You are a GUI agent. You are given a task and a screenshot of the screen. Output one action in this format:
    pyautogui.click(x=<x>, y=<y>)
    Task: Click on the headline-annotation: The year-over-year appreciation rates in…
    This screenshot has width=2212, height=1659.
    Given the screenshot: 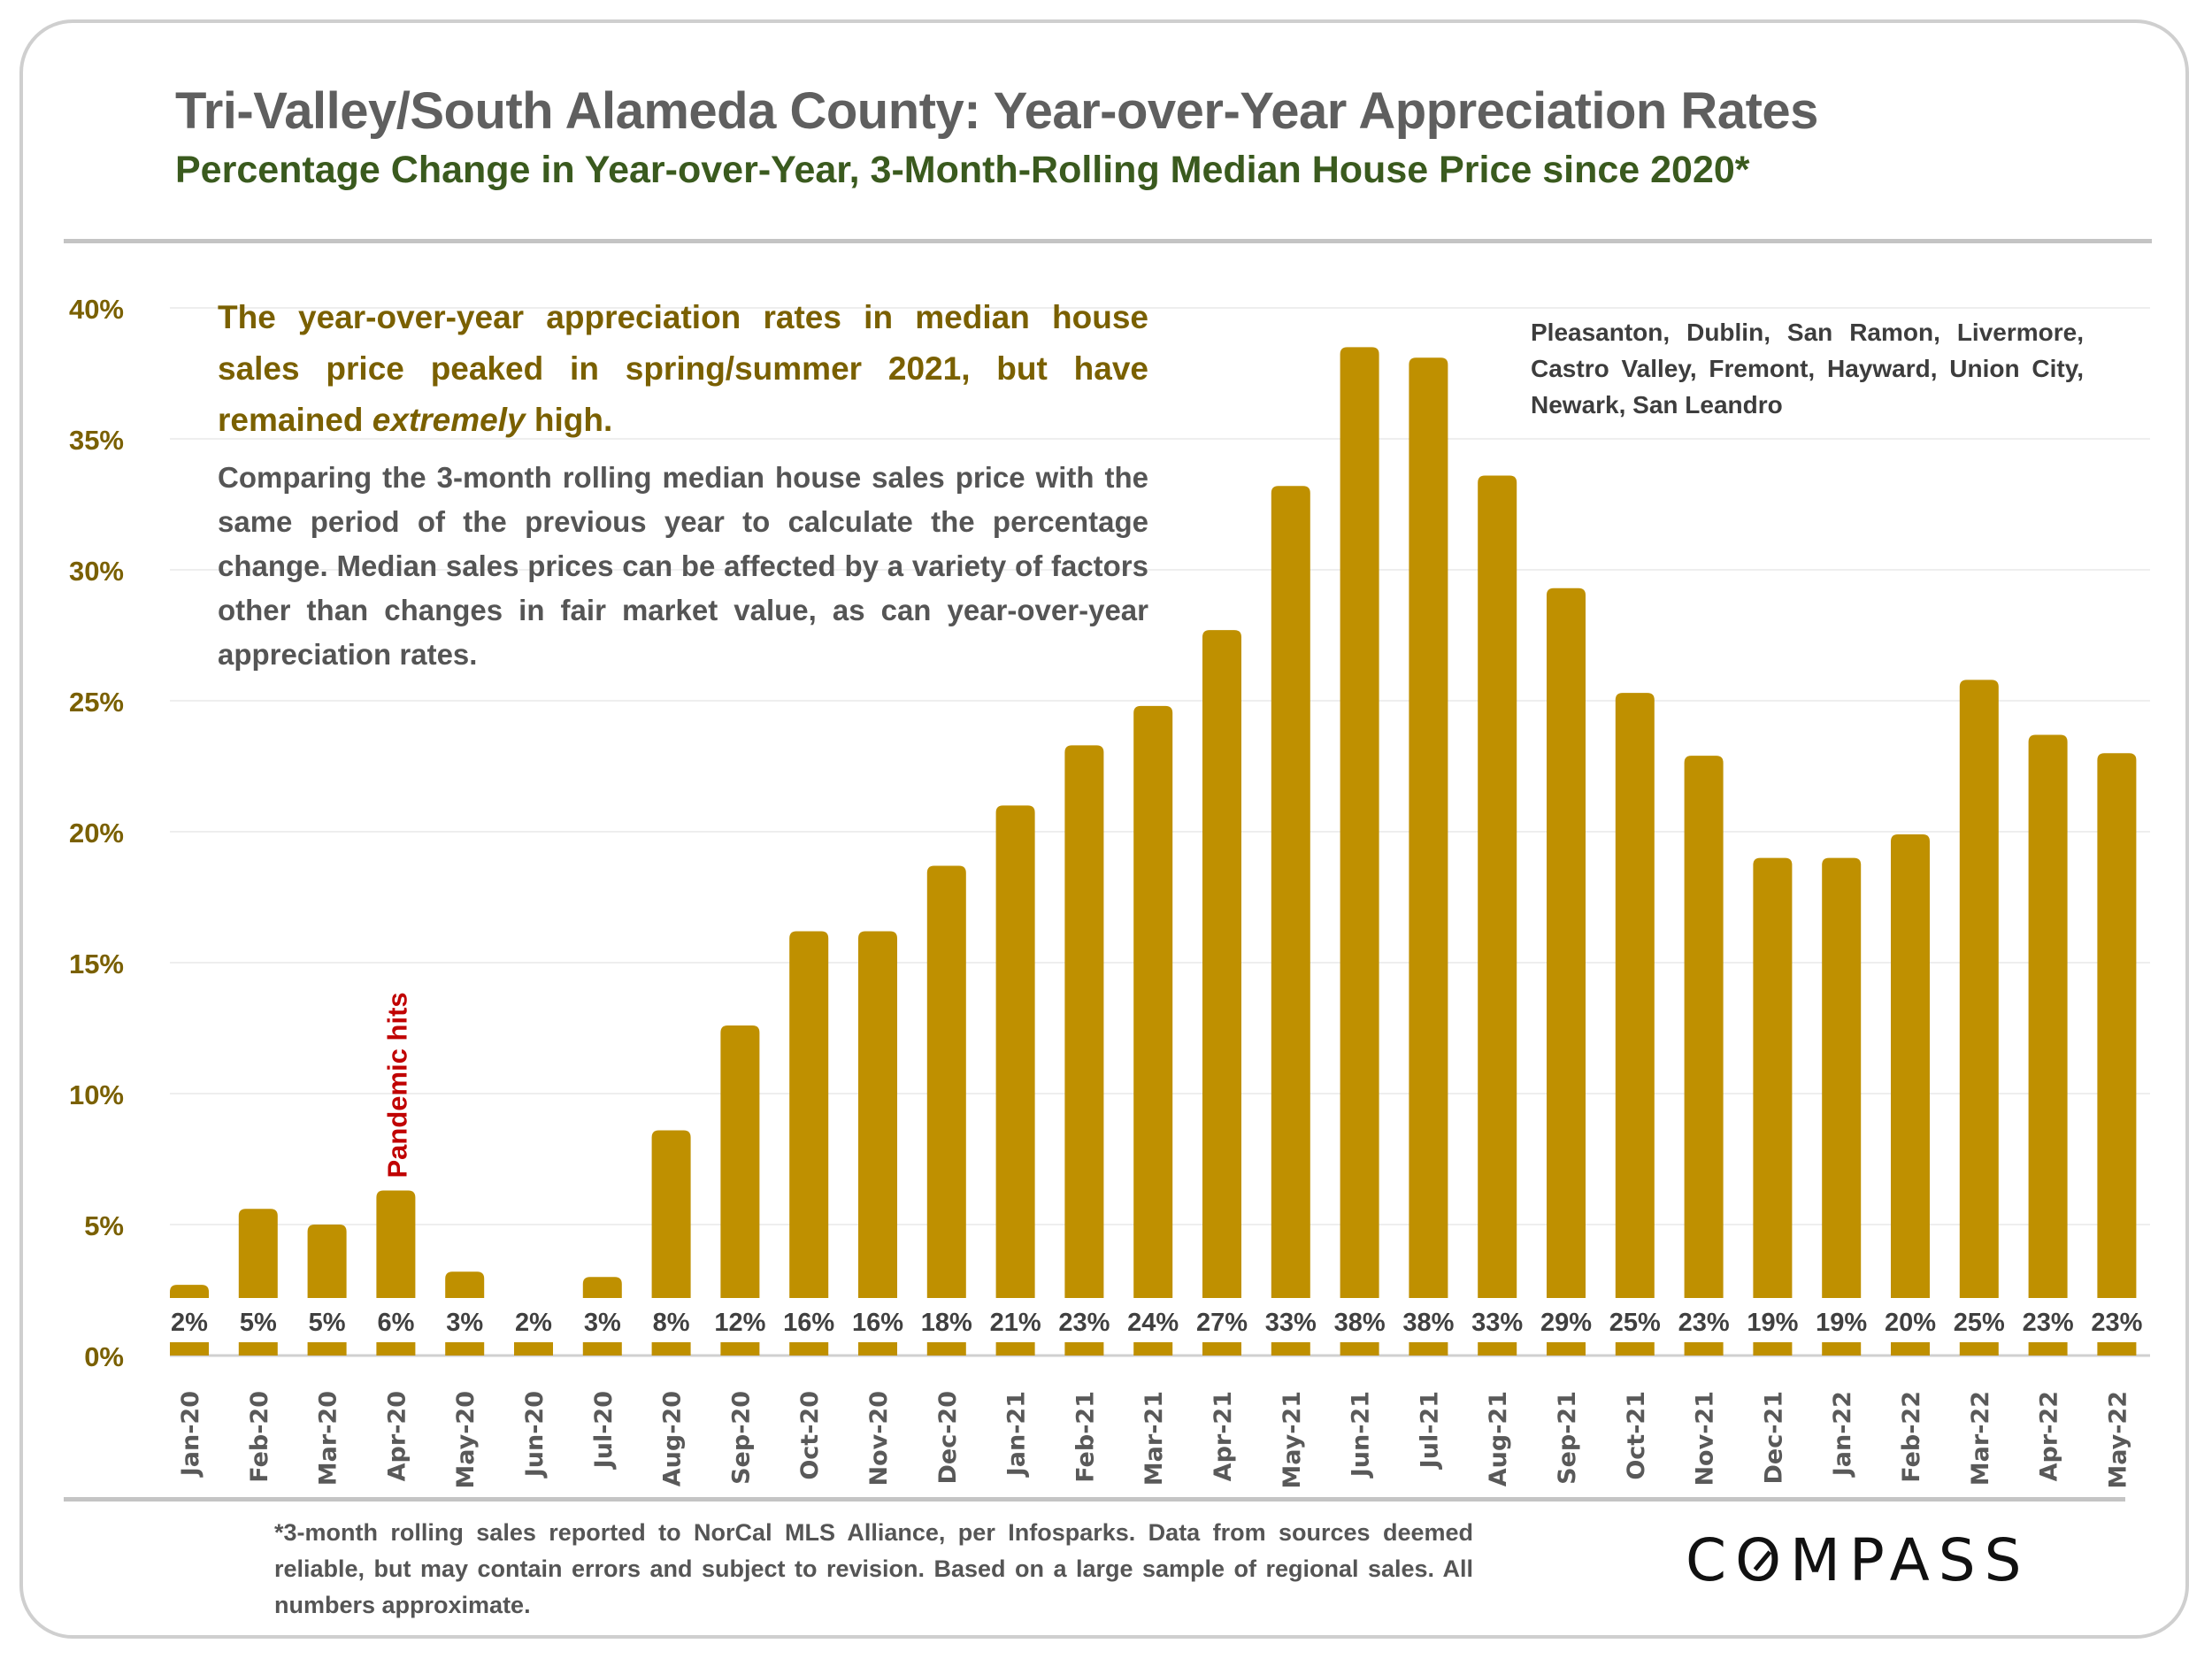 What is the action you would take?
    pyautogui.click(x=683, y=369)
    